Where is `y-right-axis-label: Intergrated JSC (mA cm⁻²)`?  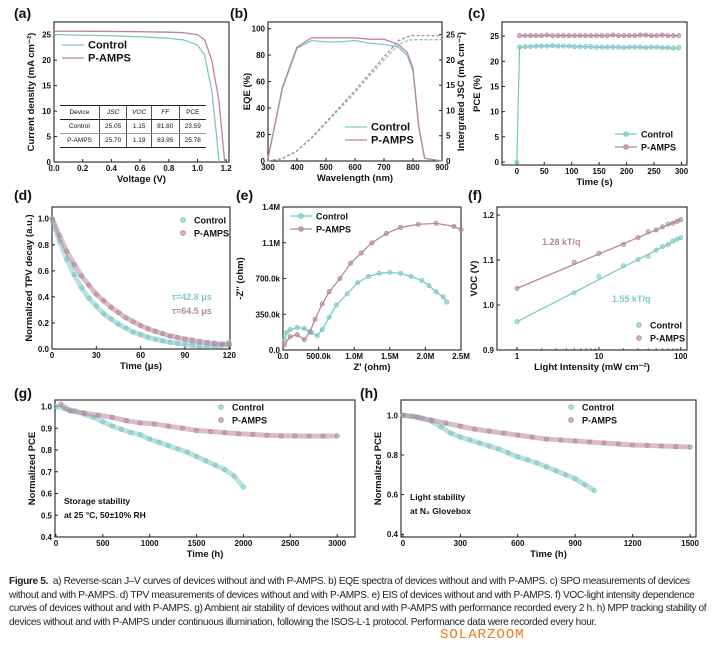
y-right-axis-label: Intergrated JSC (mA cm⁻²) is located at coordinates (461, 91).